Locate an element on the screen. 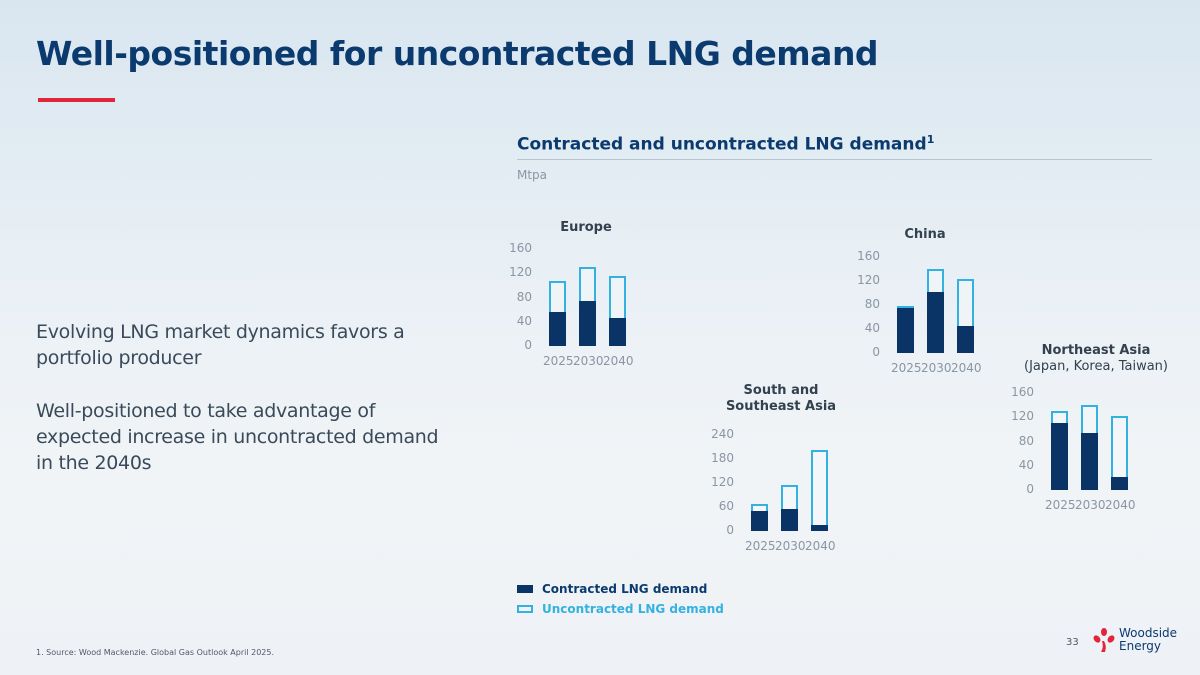 This screenshot has height=675, width=1200. y-tick-label: 240 is located at coordinates (722, 434).